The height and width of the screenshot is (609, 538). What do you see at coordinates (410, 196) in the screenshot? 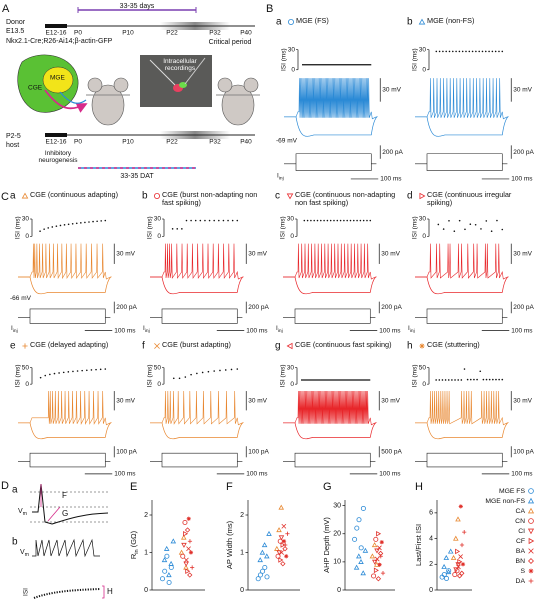
I see `panel-letter: d` at bounding box center [410, 196].